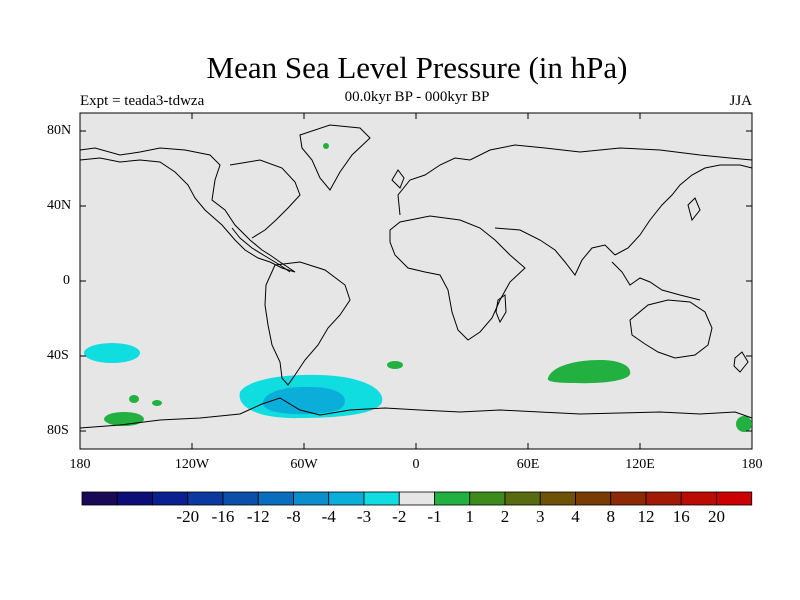 This screenshot has height=600, width=800. Describe the element at coordinates (744, 424) in the screenshot. I see `anomaly-green-east` at that location.